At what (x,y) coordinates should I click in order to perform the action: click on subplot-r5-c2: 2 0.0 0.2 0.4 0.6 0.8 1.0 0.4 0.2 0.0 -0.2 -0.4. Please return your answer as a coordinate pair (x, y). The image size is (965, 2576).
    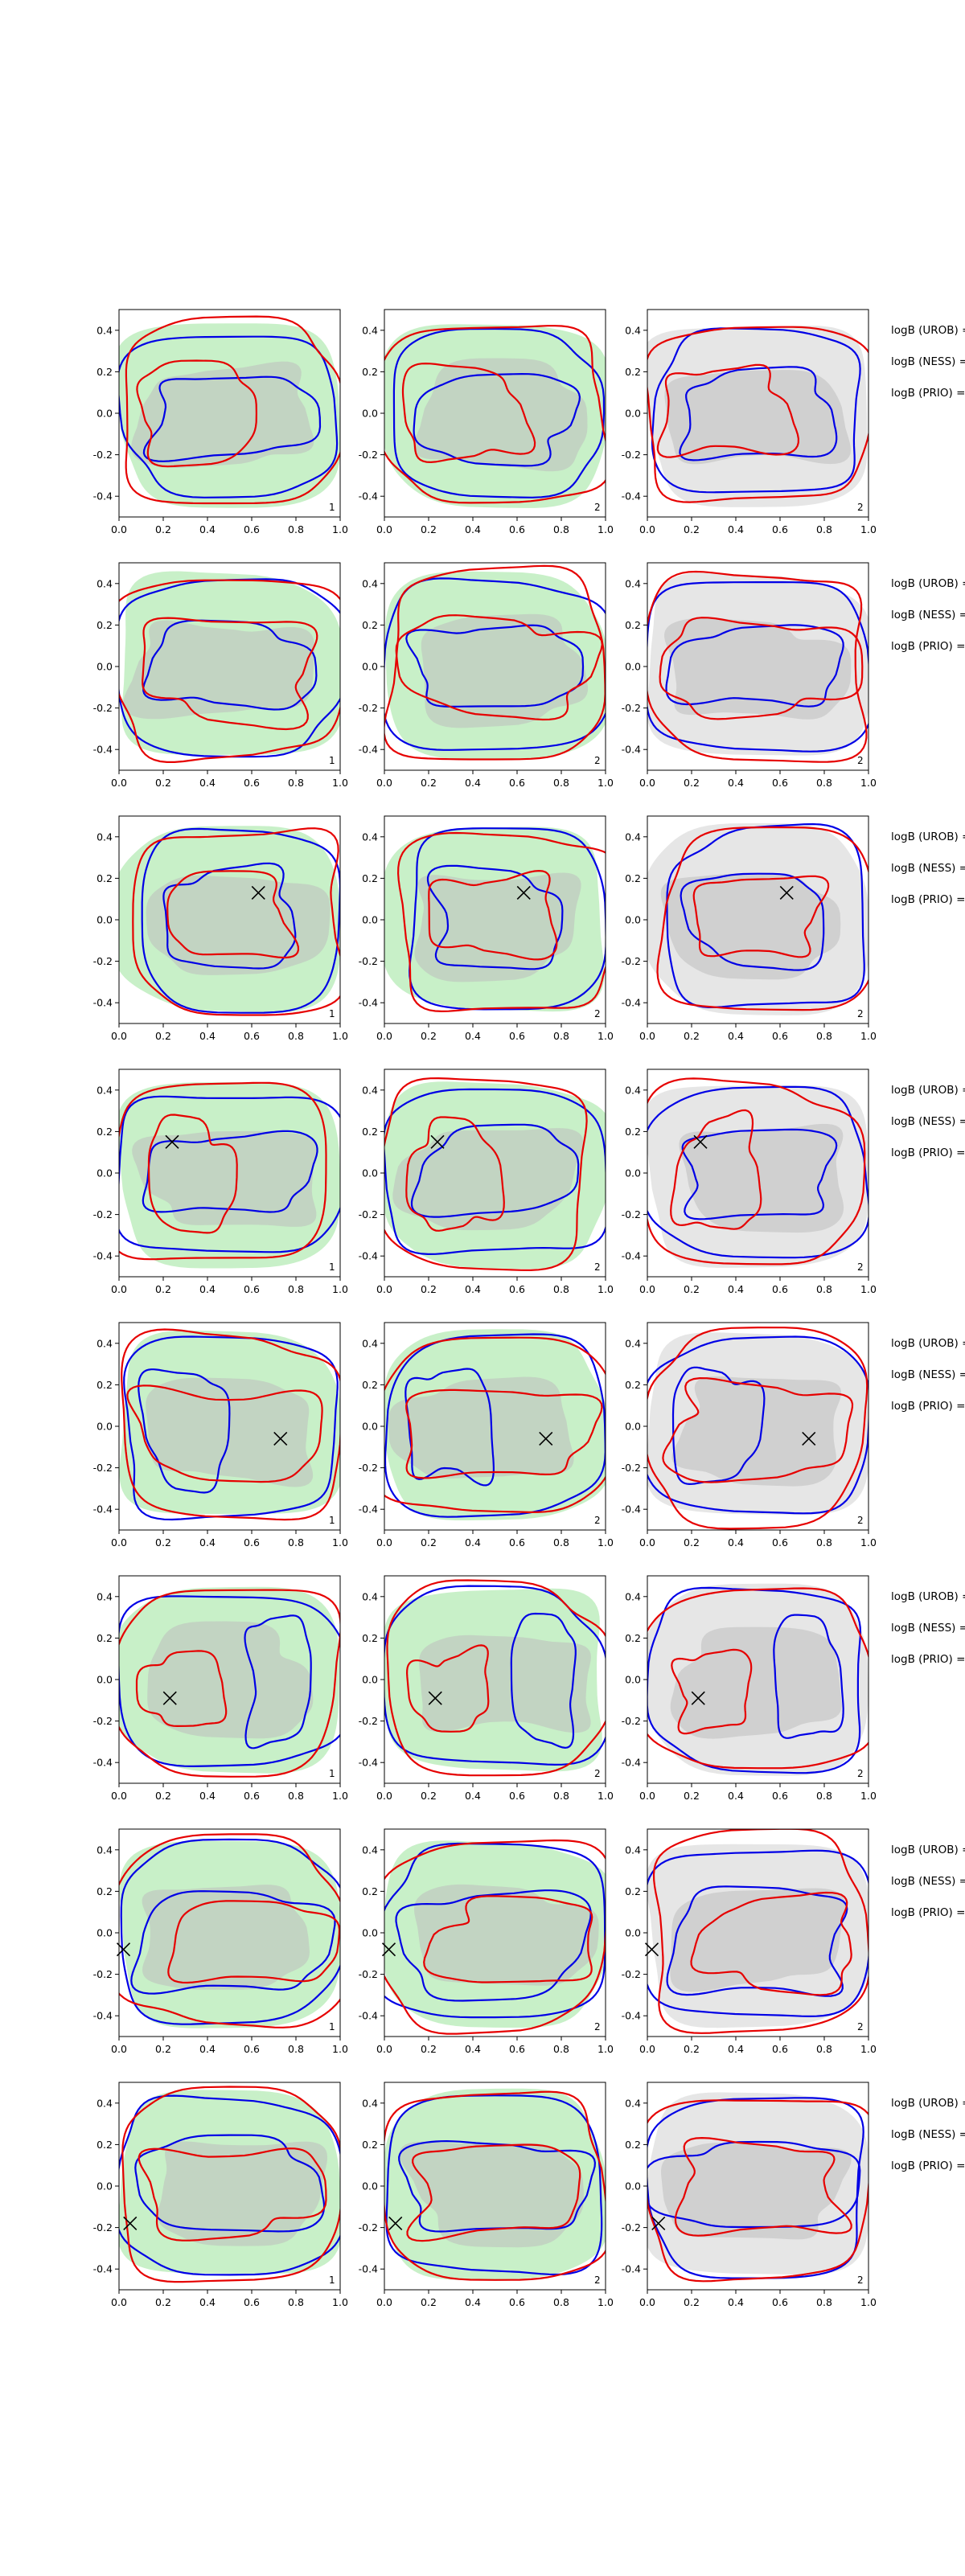
    Looking at the image, I should click on (487, 1435).